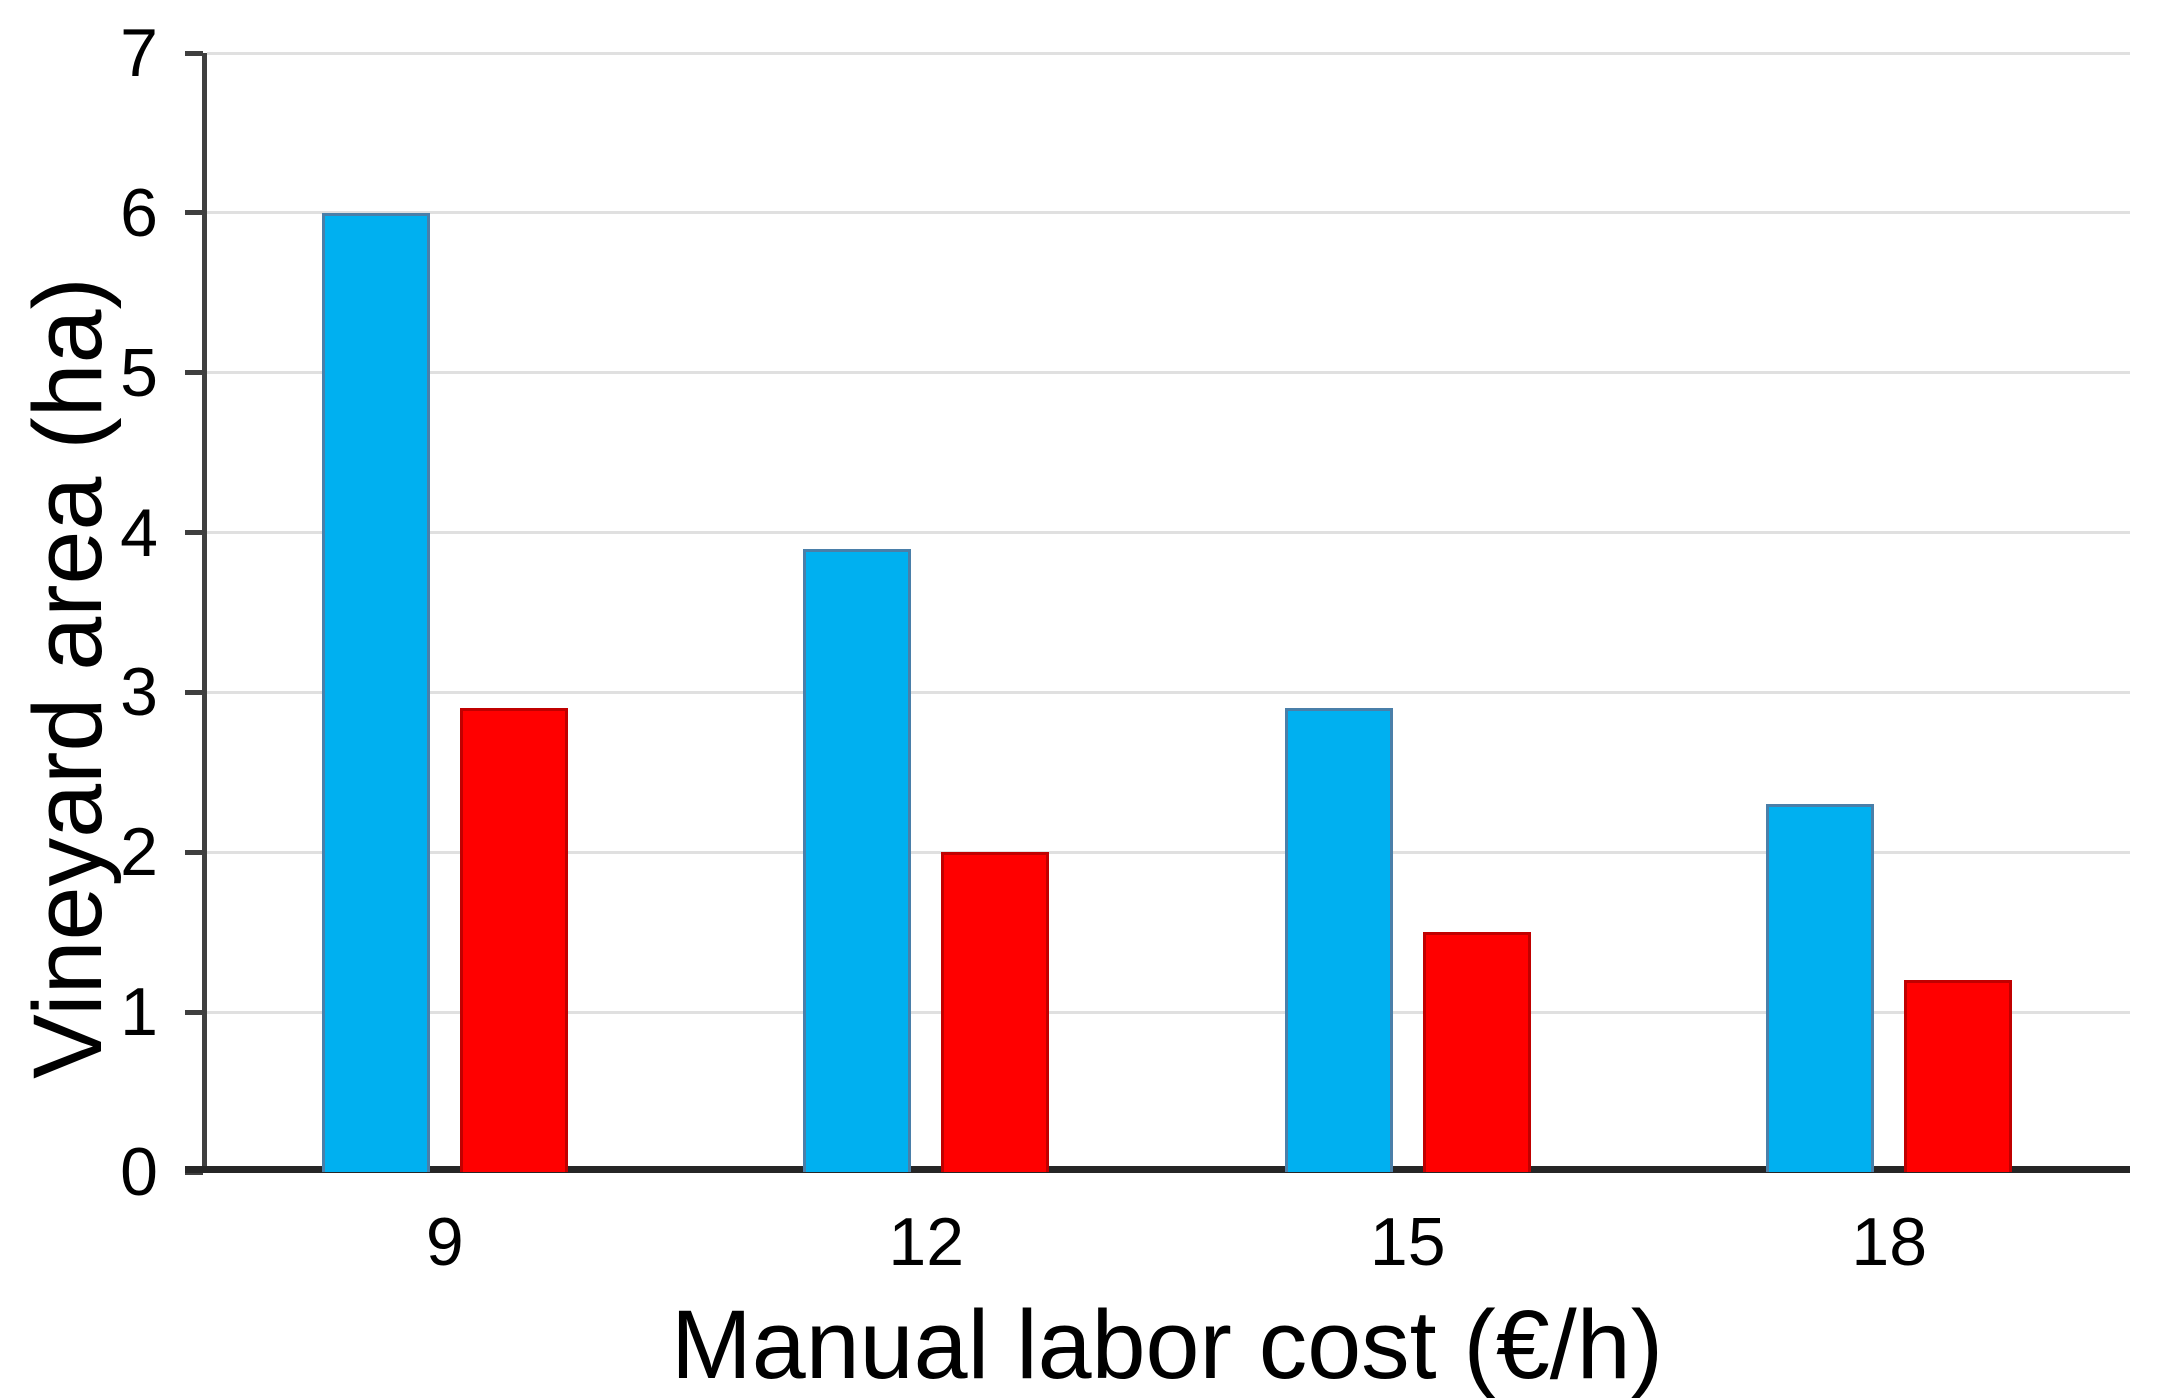 The width and height of the screenshot is (2169, 1398). I want to click on x-tick-label-12: 12, so click(926, 1242).